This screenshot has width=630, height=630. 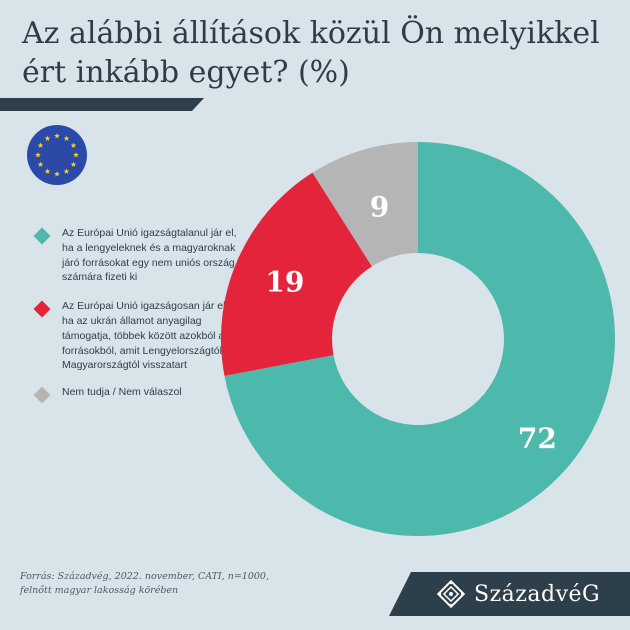 What do you see at coordinates (365, 204) in the screenshot?
I see `donut-slice-dont-know` at bounding box center [365, 204].